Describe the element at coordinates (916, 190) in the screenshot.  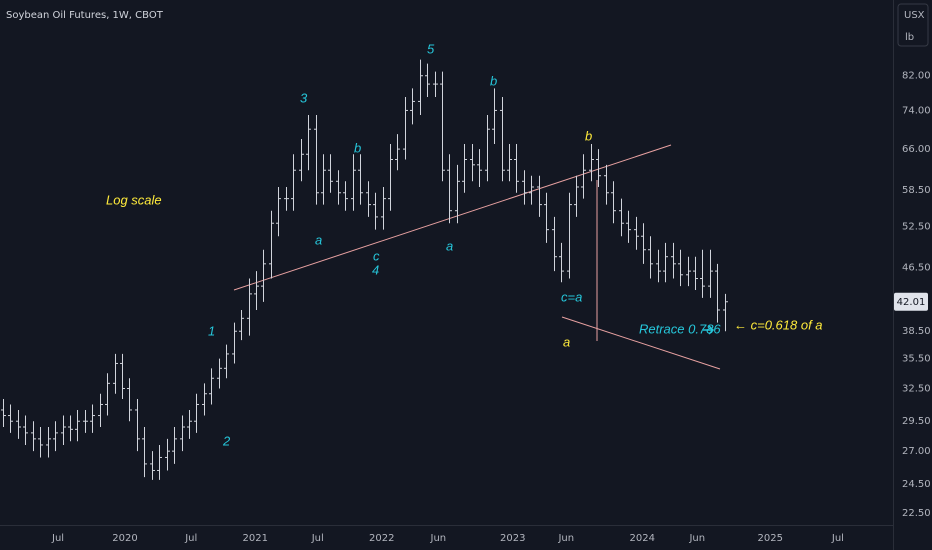
I see `y-tick-label: 58.50` at that location.